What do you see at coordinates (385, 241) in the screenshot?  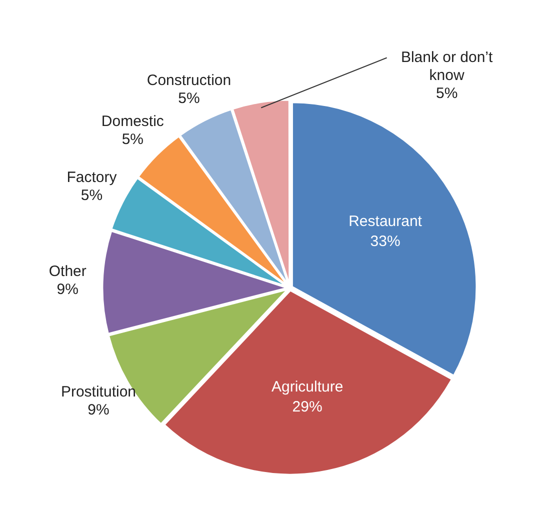 I see `data-label: 33%` at bounding box center [385, 241].